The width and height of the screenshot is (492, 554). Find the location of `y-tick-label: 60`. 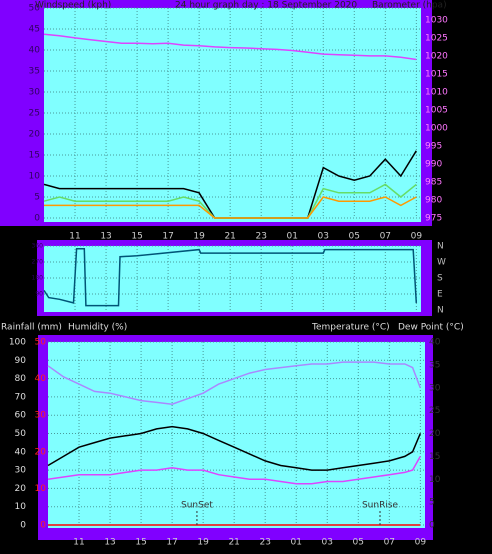

y-tick-label: 60 is located at coordinates (21, 416).